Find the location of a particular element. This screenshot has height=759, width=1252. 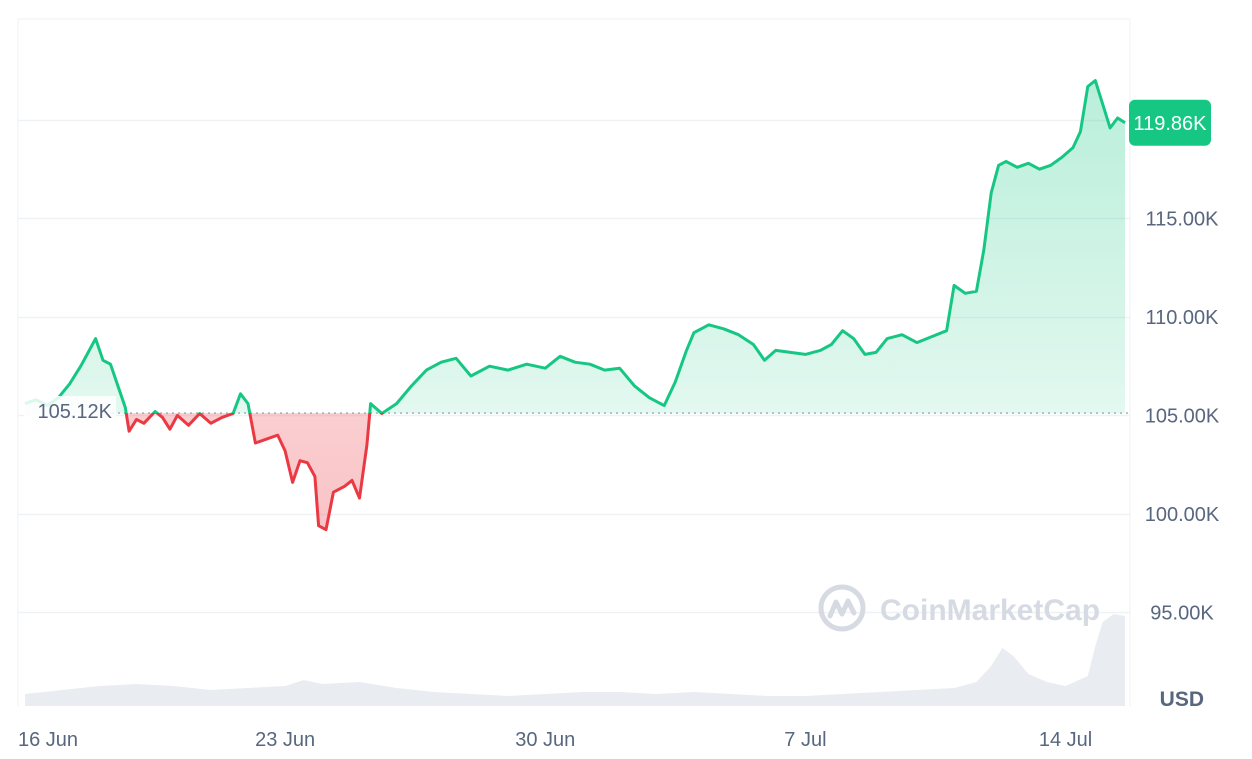

x-tick-label: 23 Jun is located at coordinates (285, 740).